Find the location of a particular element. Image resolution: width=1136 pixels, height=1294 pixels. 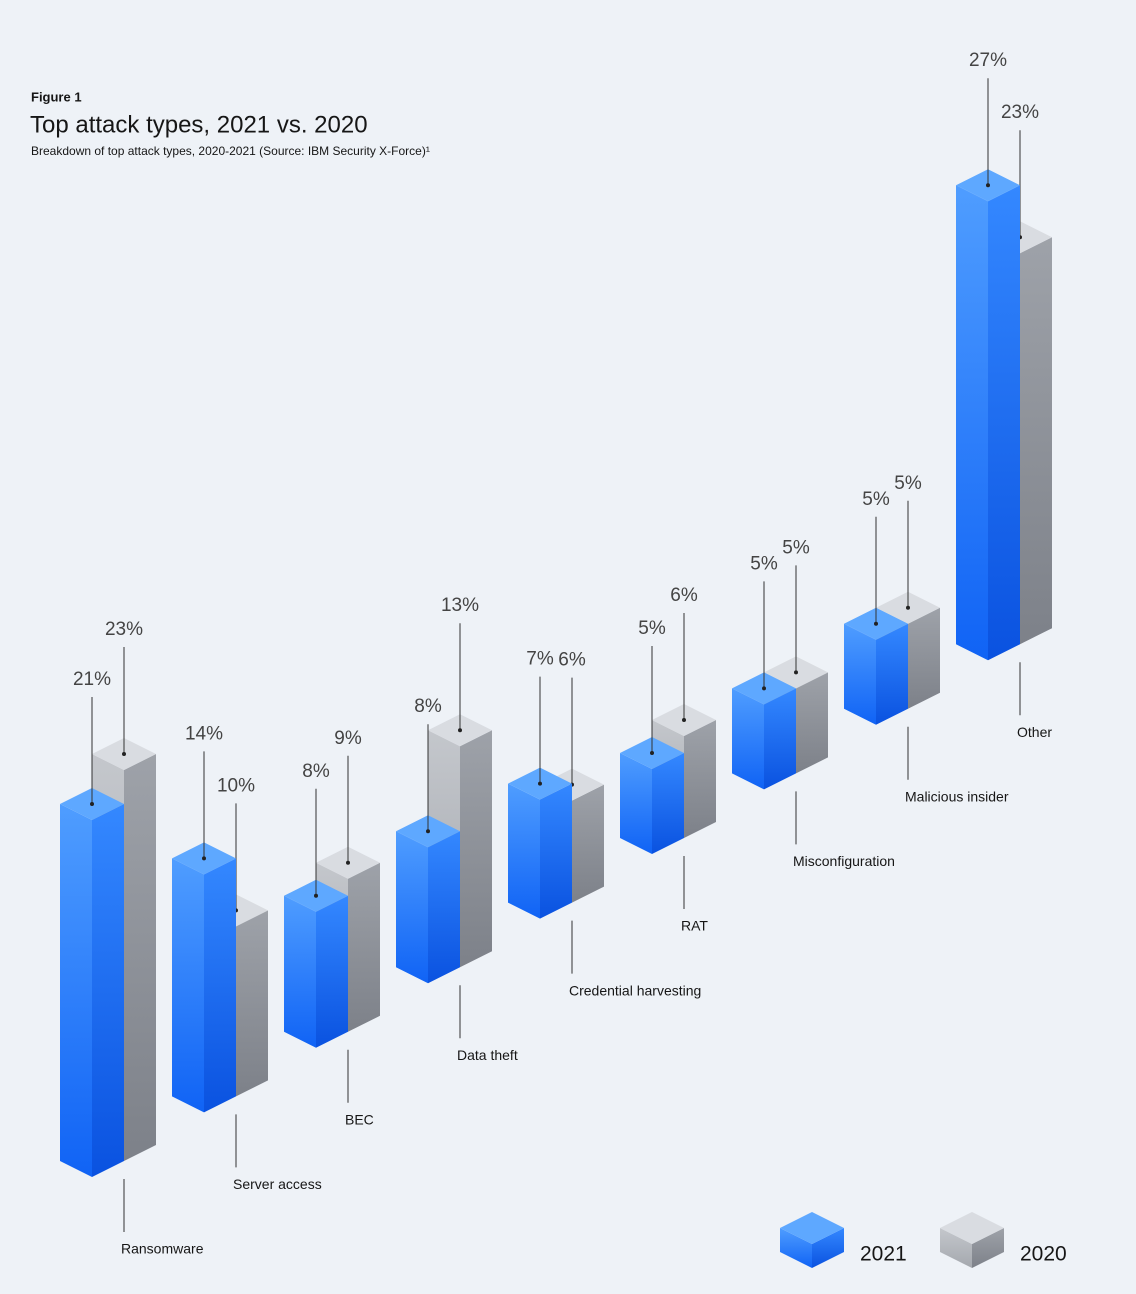

category-label: RAT is located at coordinates (694, 926).